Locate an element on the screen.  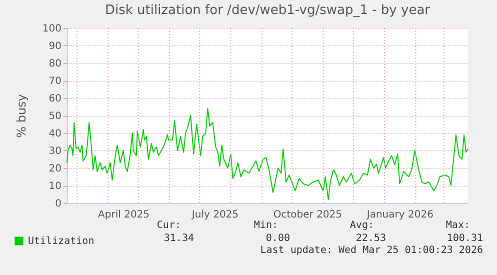
y-tick-label: 90 is located at coordinates (55, 46).